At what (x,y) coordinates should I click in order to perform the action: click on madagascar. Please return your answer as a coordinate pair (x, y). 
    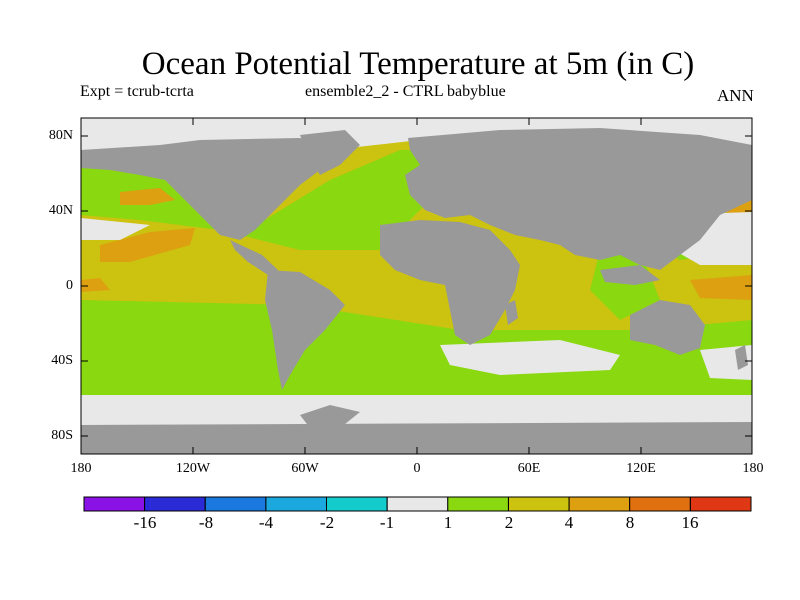
    Looking at the image, I should click on (511, 312).